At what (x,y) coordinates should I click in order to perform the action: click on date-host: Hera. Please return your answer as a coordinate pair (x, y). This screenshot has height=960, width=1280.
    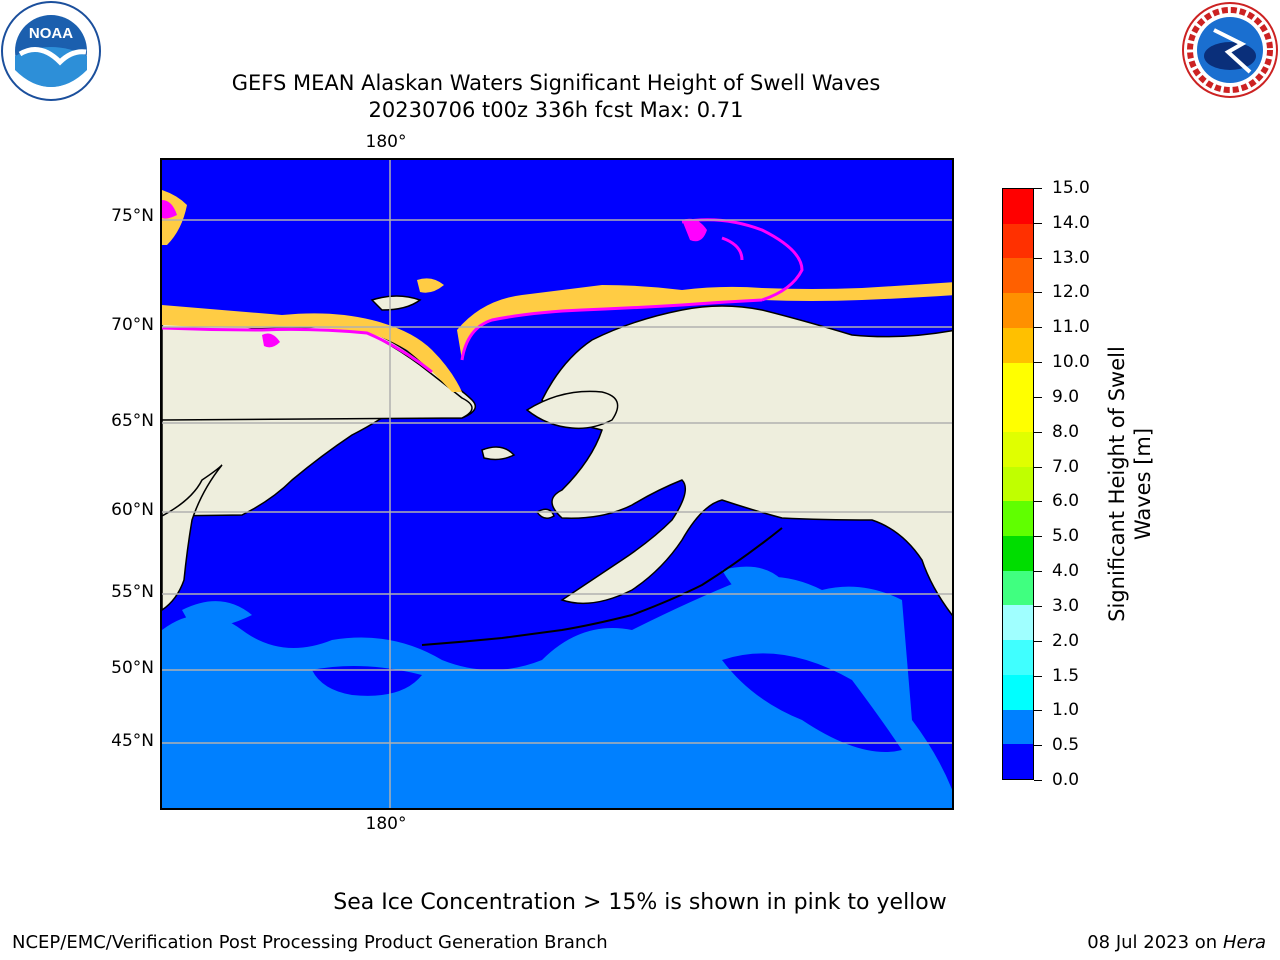
    Looking at the image, I should click on (1244, 942).